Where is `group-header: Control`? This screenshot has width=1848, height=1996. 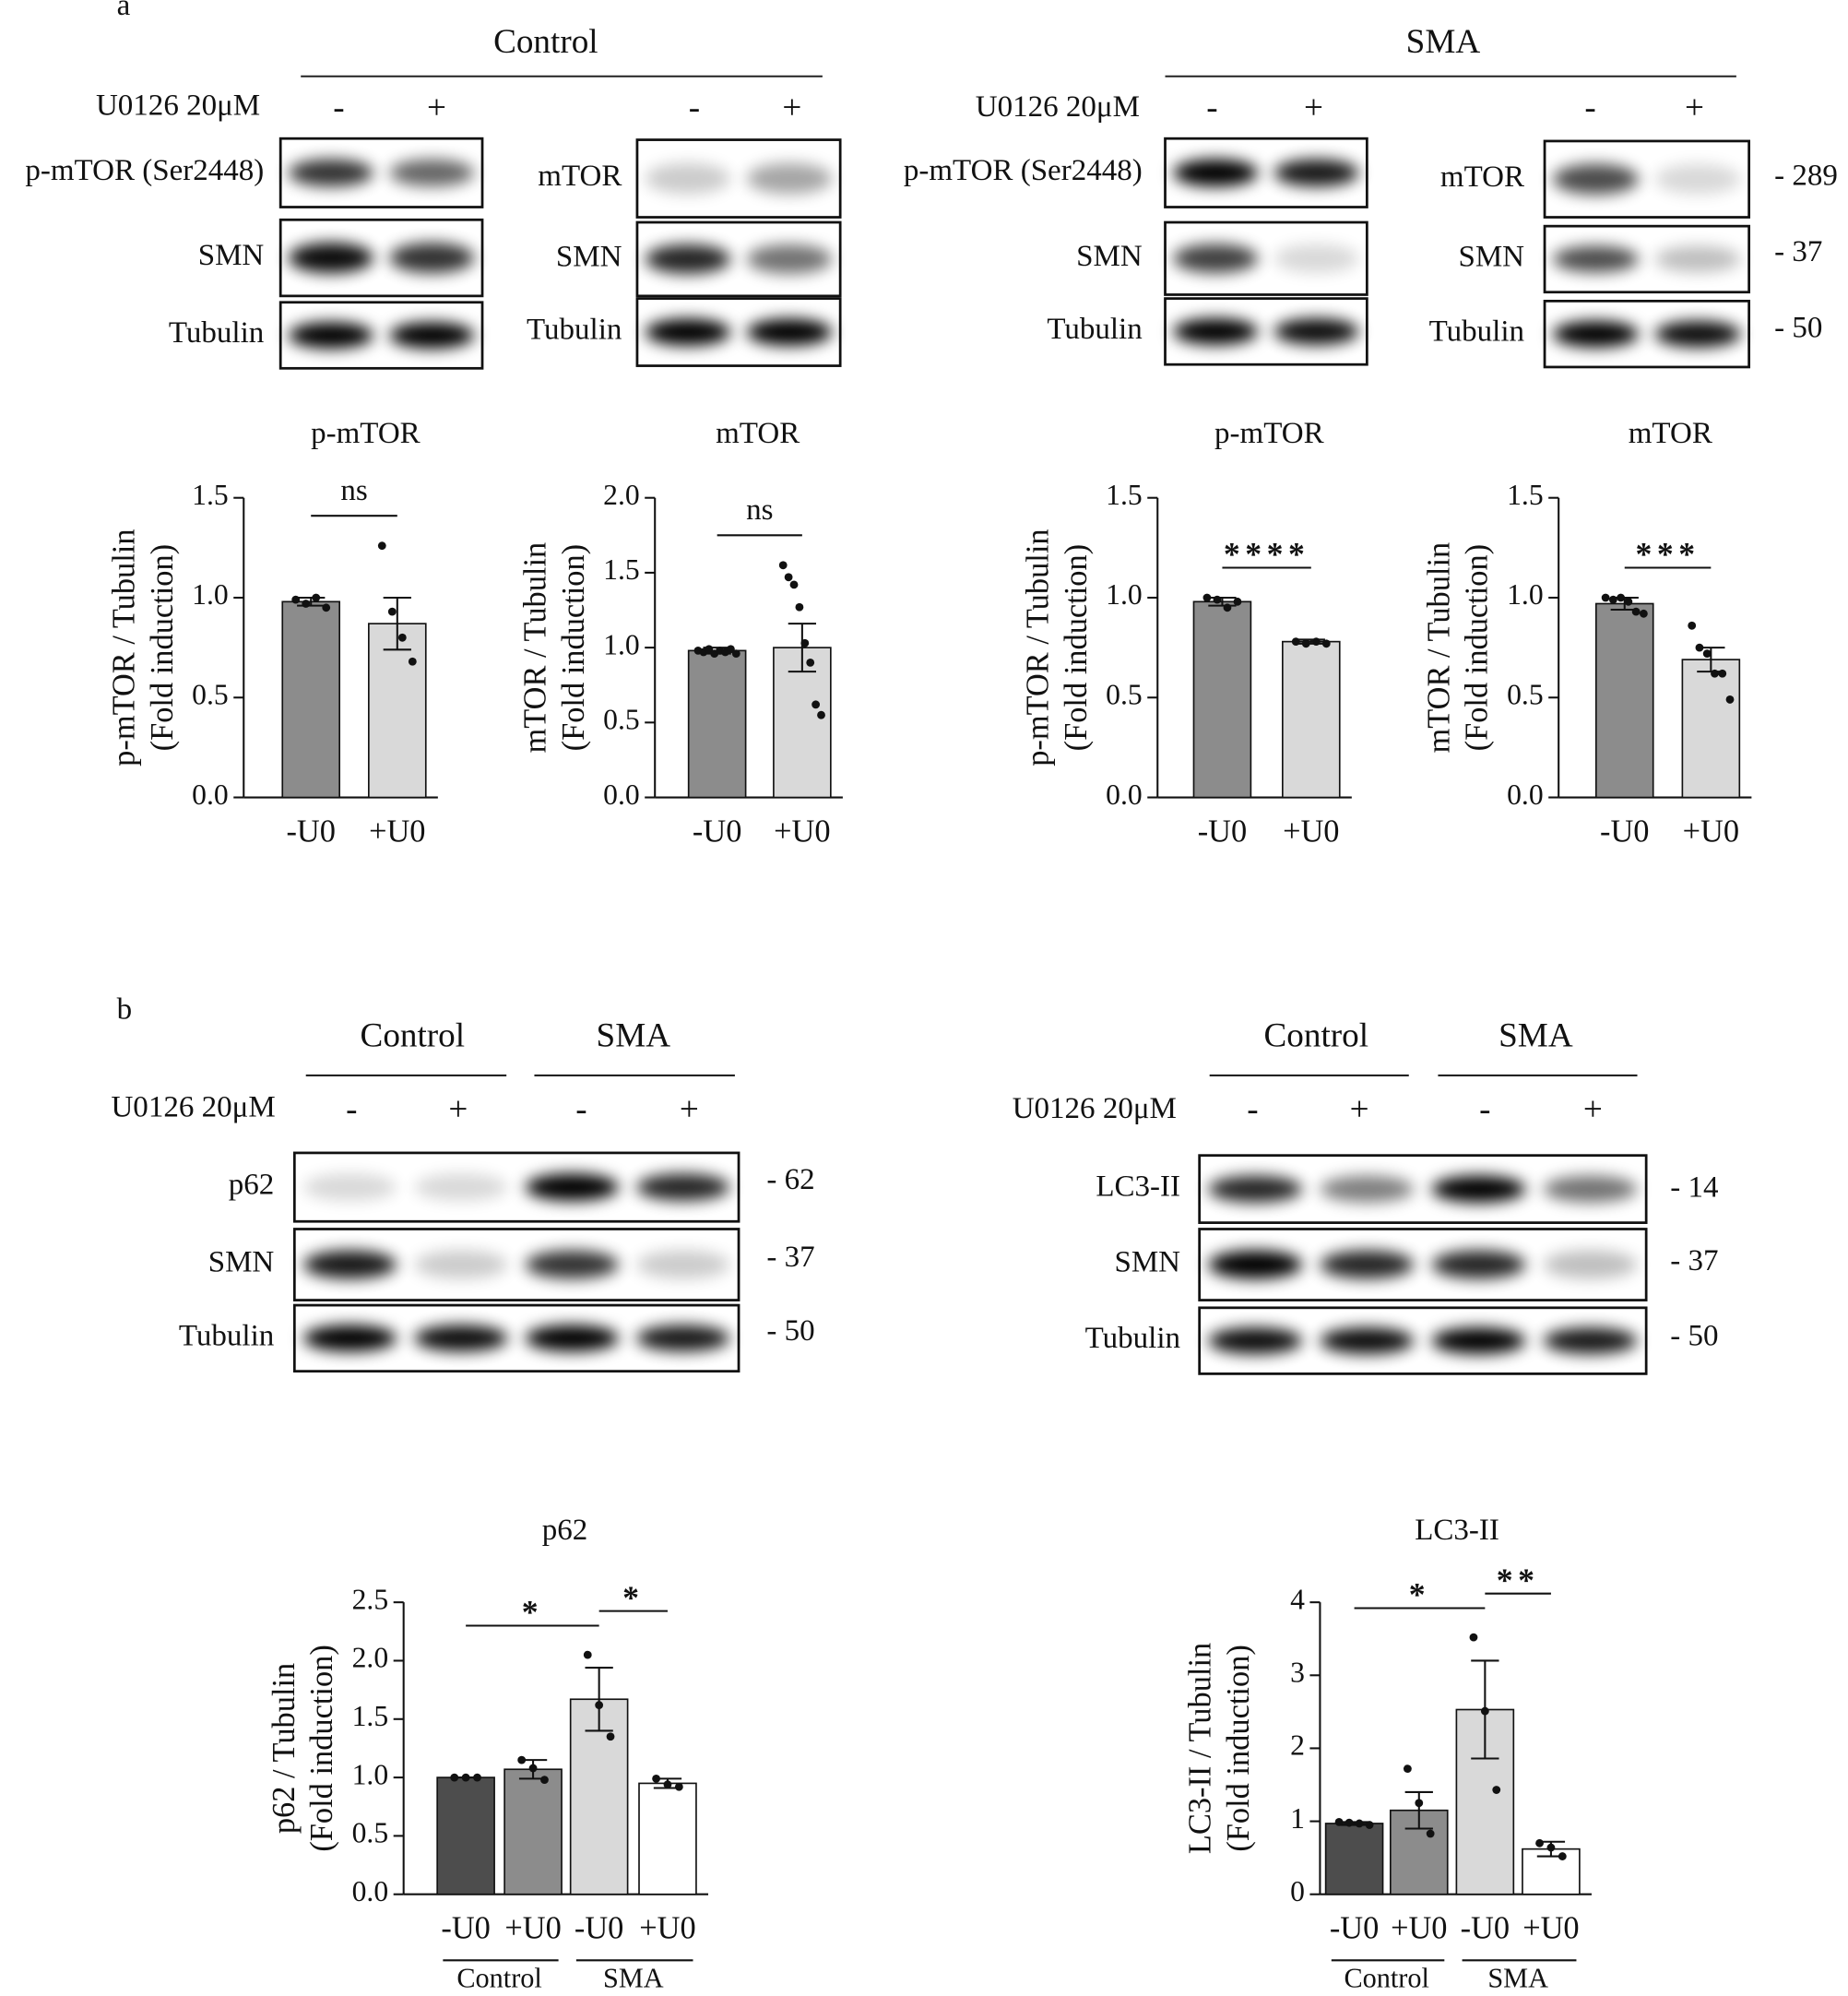 group-header: Control is located at coordinates (545, 42).